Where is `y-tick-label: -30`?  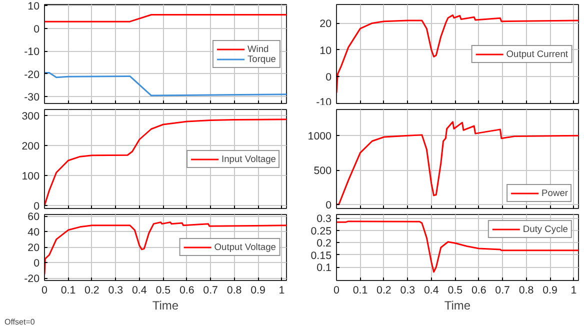
y-tick-label: -30 is located at coordinates (32, 98).